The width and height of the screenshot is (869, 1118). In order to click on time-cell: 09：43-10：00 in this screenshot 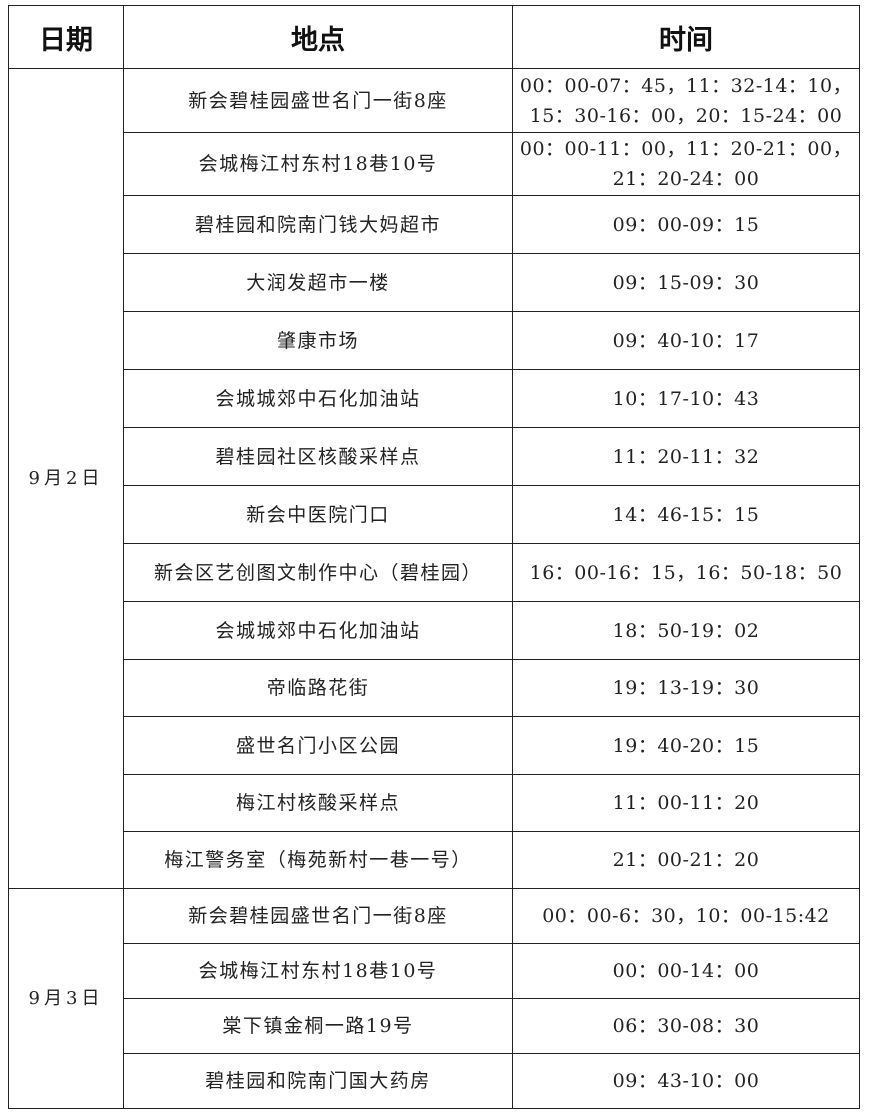, I will do `click(686, 1081)`.